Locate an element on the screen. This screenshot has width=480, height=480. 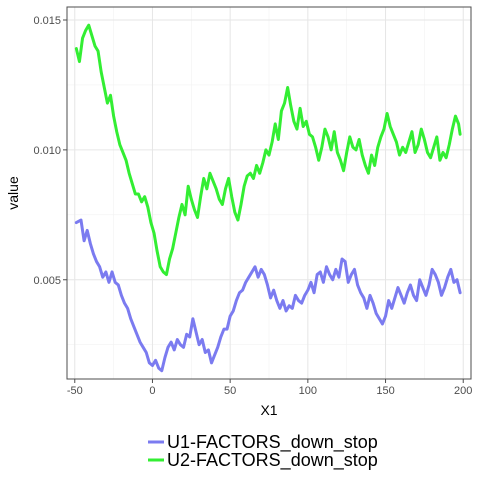
legend-label-1: U1-FACTORS_down_stop is located at coordinates (272, 442).